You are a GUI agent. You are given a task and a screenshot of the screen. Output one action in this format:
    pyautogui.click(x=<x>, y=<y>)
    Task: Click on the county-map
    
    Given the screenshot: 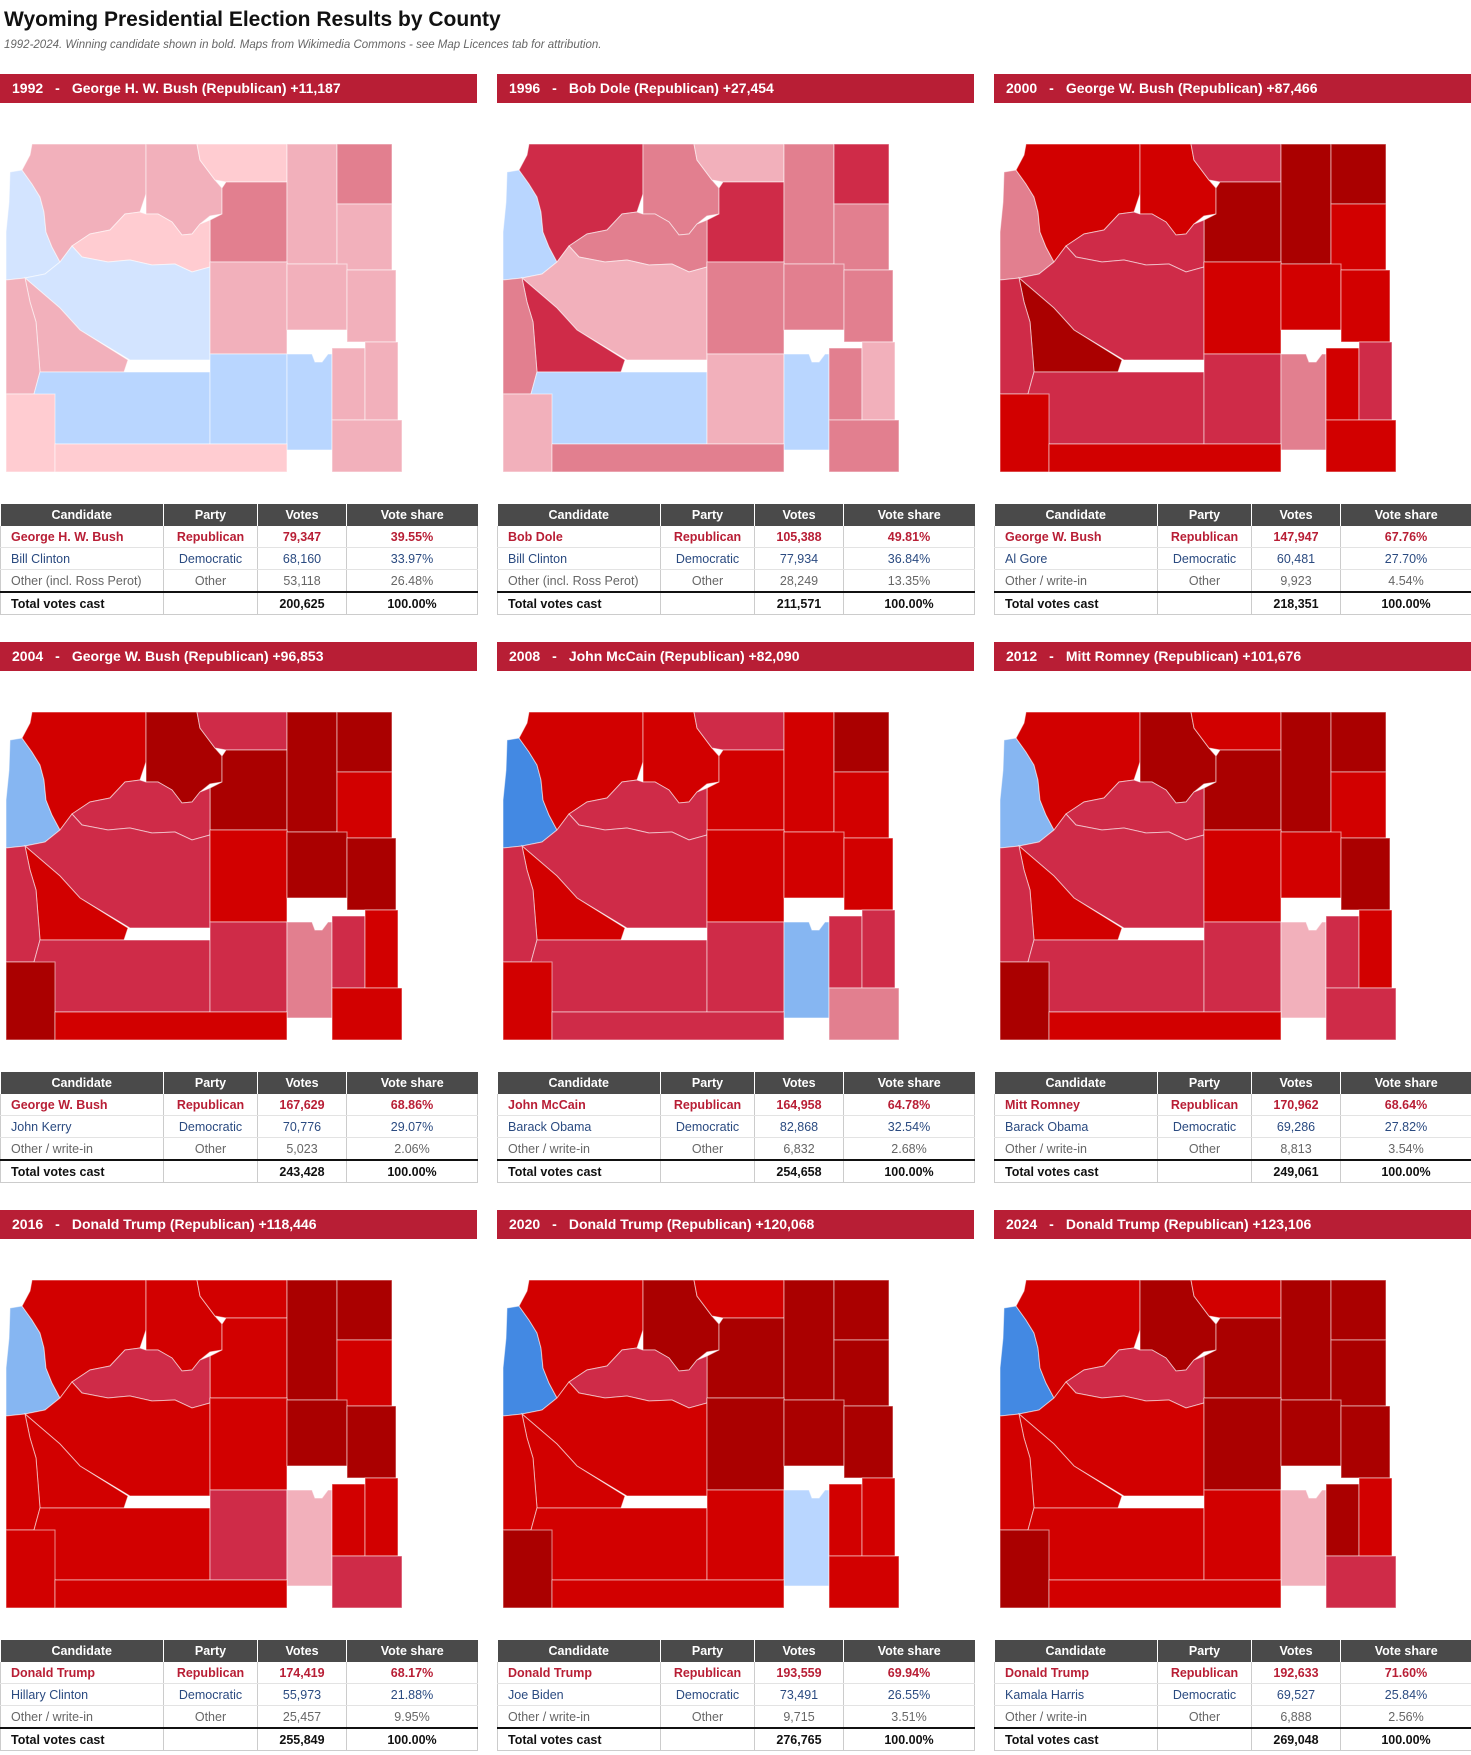 What is the action you would take?
    pyautogui.click(x=1232, y=307)
    